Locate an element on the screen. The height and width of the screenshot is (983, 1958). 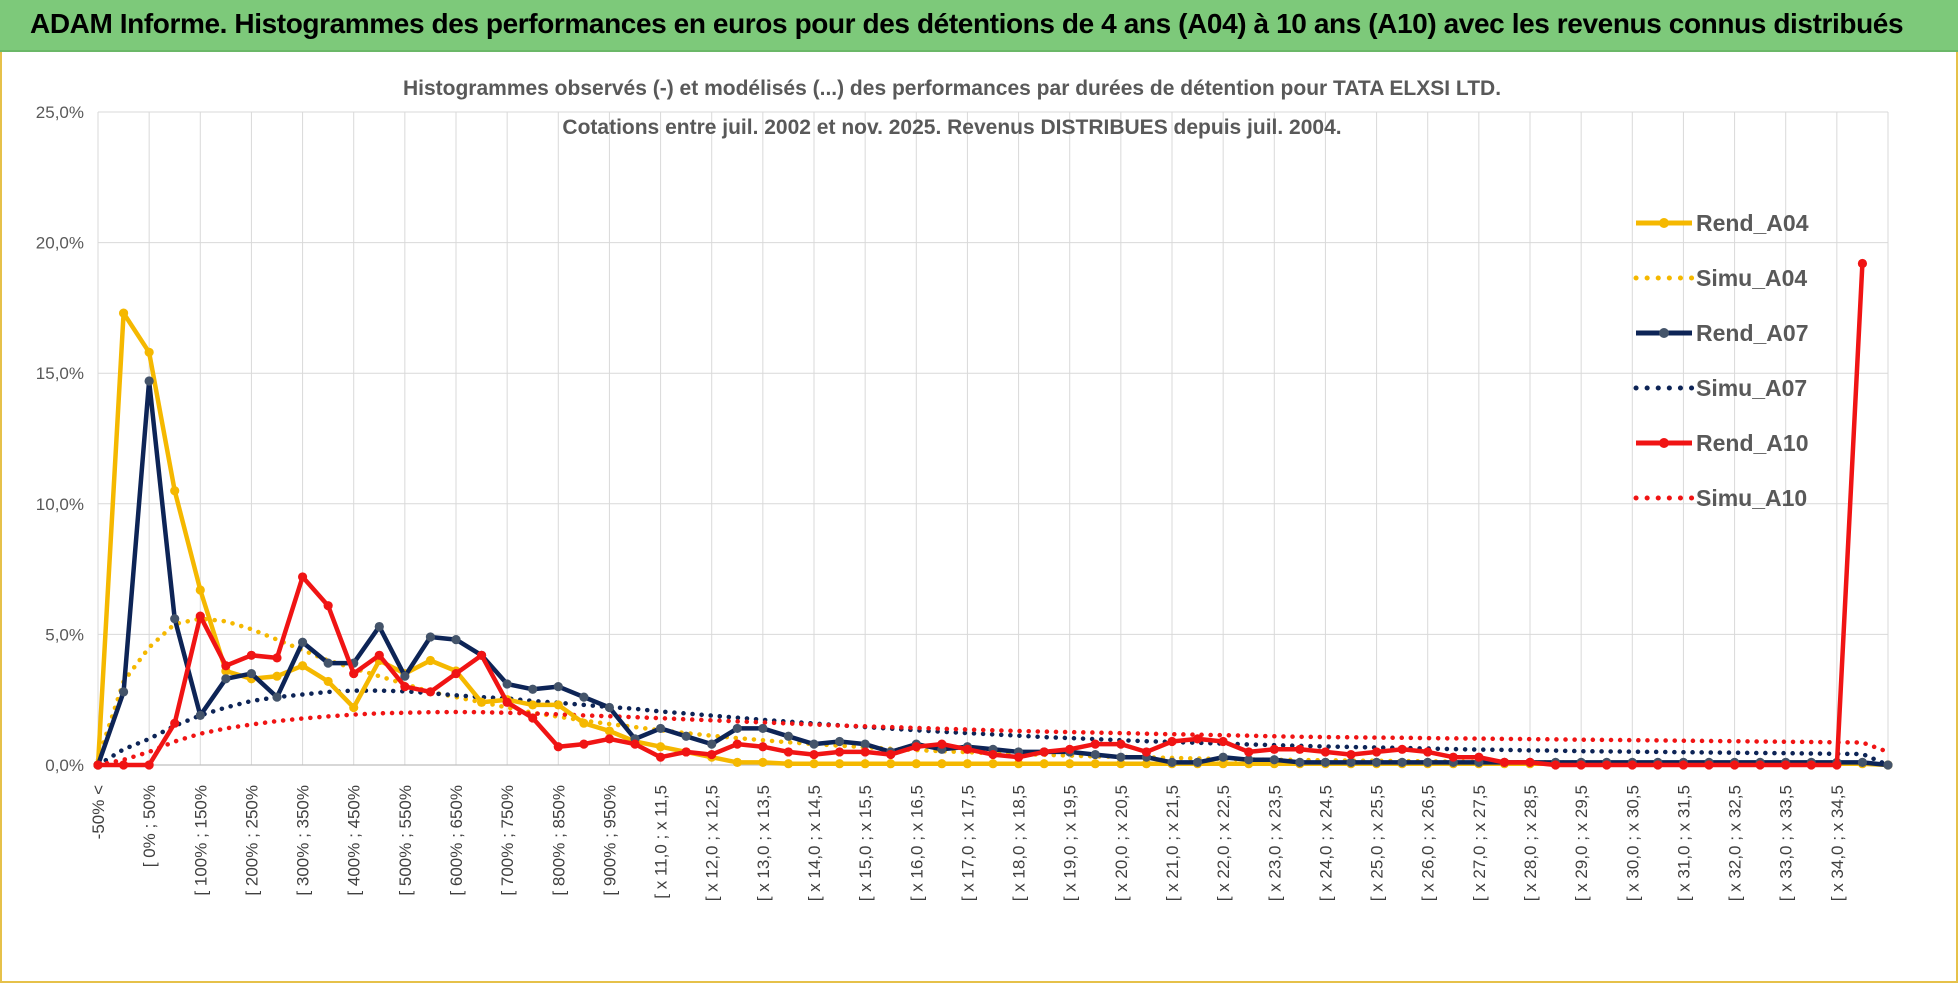
legend-marker is located at coordinates (1664, 333).